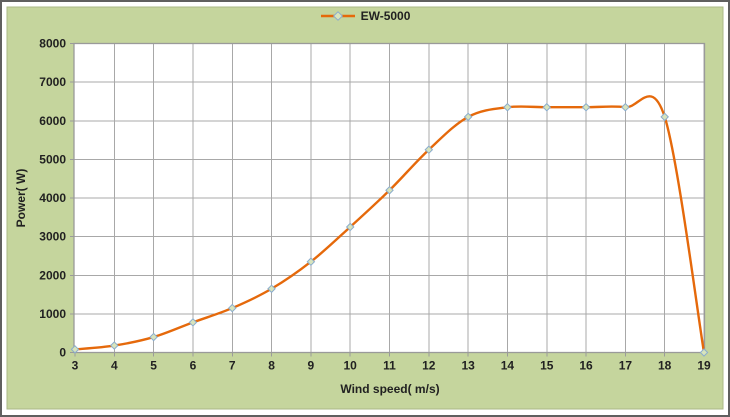 The height and width of the screenshot is (417, 730). I want to click on series-line-marker-icon, so click(337, 16).